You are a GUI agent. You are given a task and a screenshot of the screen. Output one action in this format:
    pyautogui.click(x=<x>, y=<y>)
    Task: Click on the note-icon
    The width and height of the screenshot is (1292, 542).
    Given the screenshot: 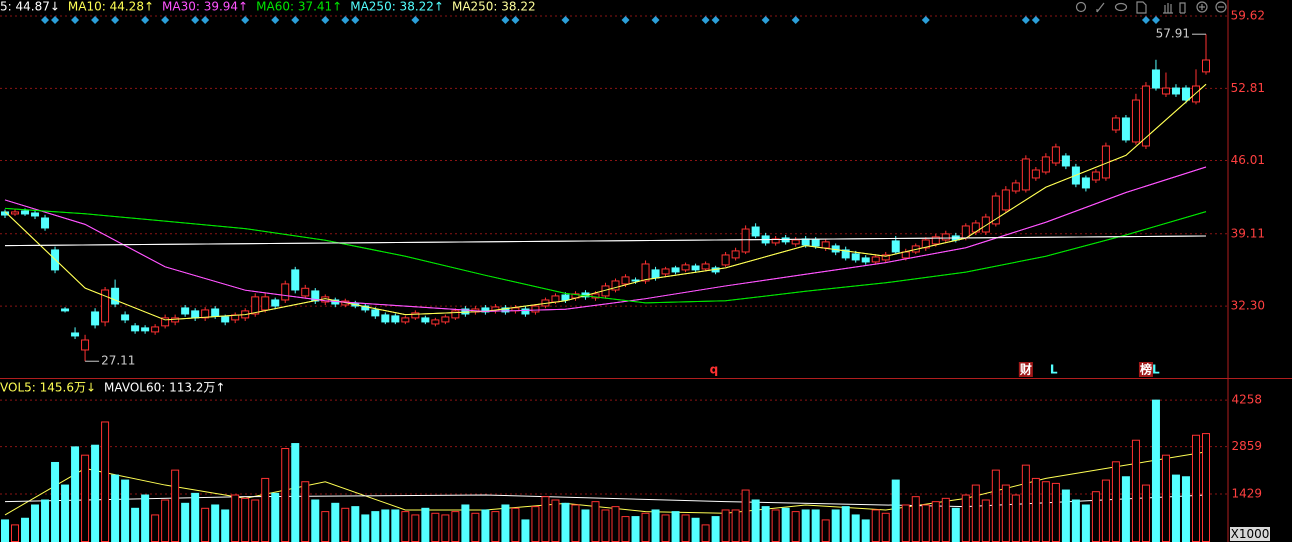 What is the action you would take?
    pyautogui.click(x=1141, y=7)
    